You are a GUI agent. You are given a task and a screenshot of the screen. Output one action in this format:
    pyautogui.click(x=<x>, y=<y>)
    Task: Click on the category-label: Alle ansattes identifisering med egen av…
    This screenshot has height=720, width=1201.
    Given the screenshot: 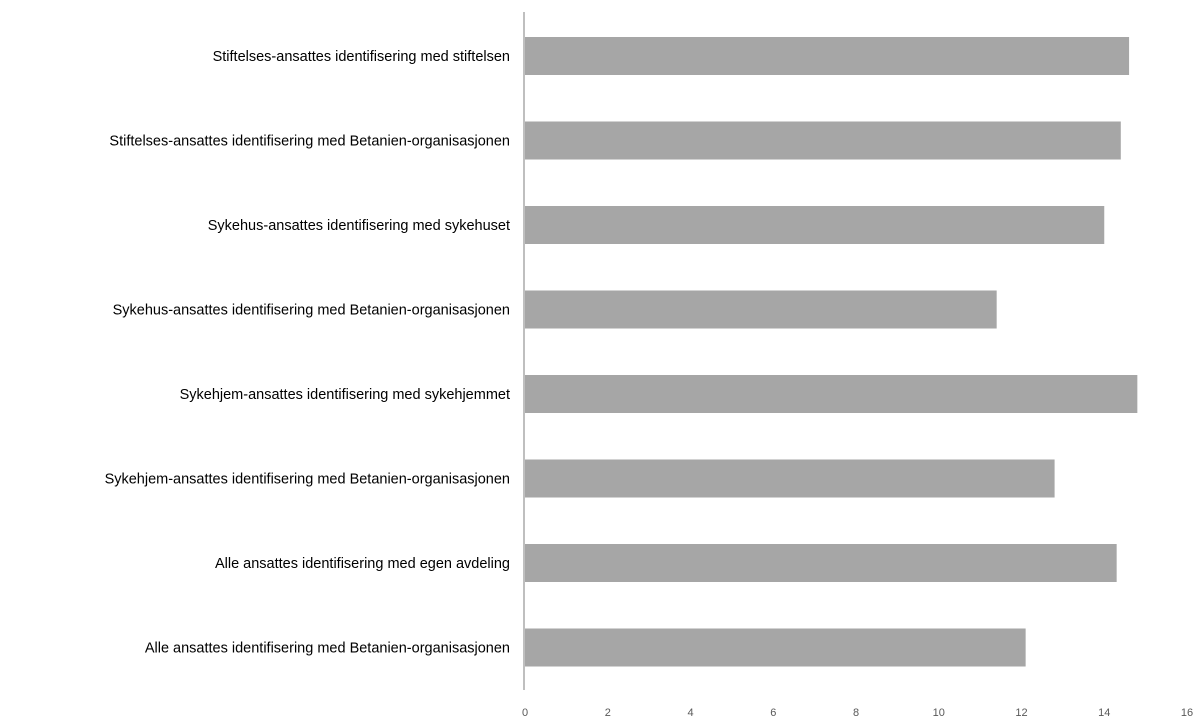 What is the action you would take?
    pyautogui.click(x=362, y=564)
    